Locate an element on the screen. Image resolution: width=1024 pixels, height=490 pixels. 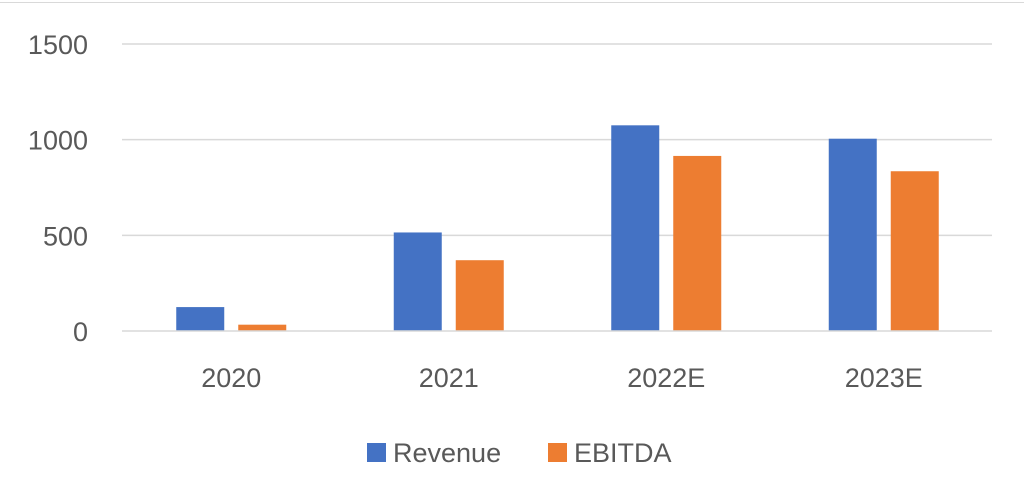
bar-revenue-2022e is located at coordinates (635, 228).